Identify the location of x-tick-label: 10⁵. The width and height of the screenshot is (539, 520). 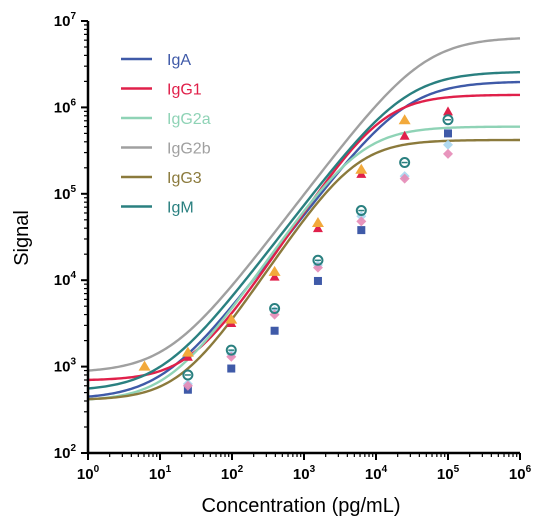
(448, 473).